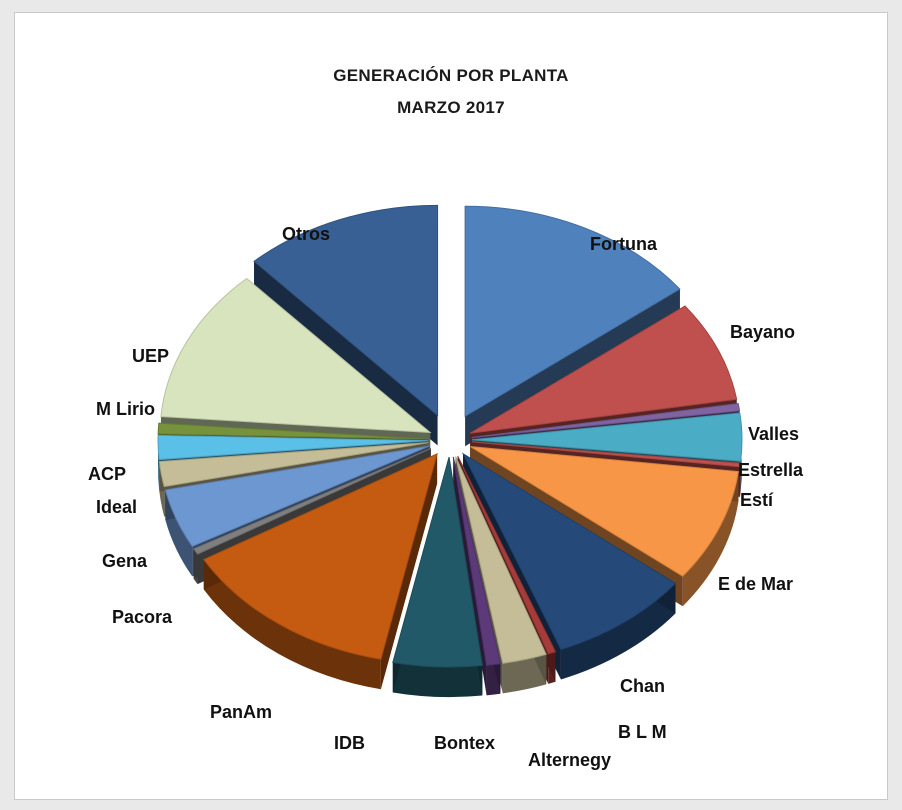  What do you see at coordinates (150, 356) in the screenshot?
I see `slice-label-uep: UEP` at bounding box center [150, 356].